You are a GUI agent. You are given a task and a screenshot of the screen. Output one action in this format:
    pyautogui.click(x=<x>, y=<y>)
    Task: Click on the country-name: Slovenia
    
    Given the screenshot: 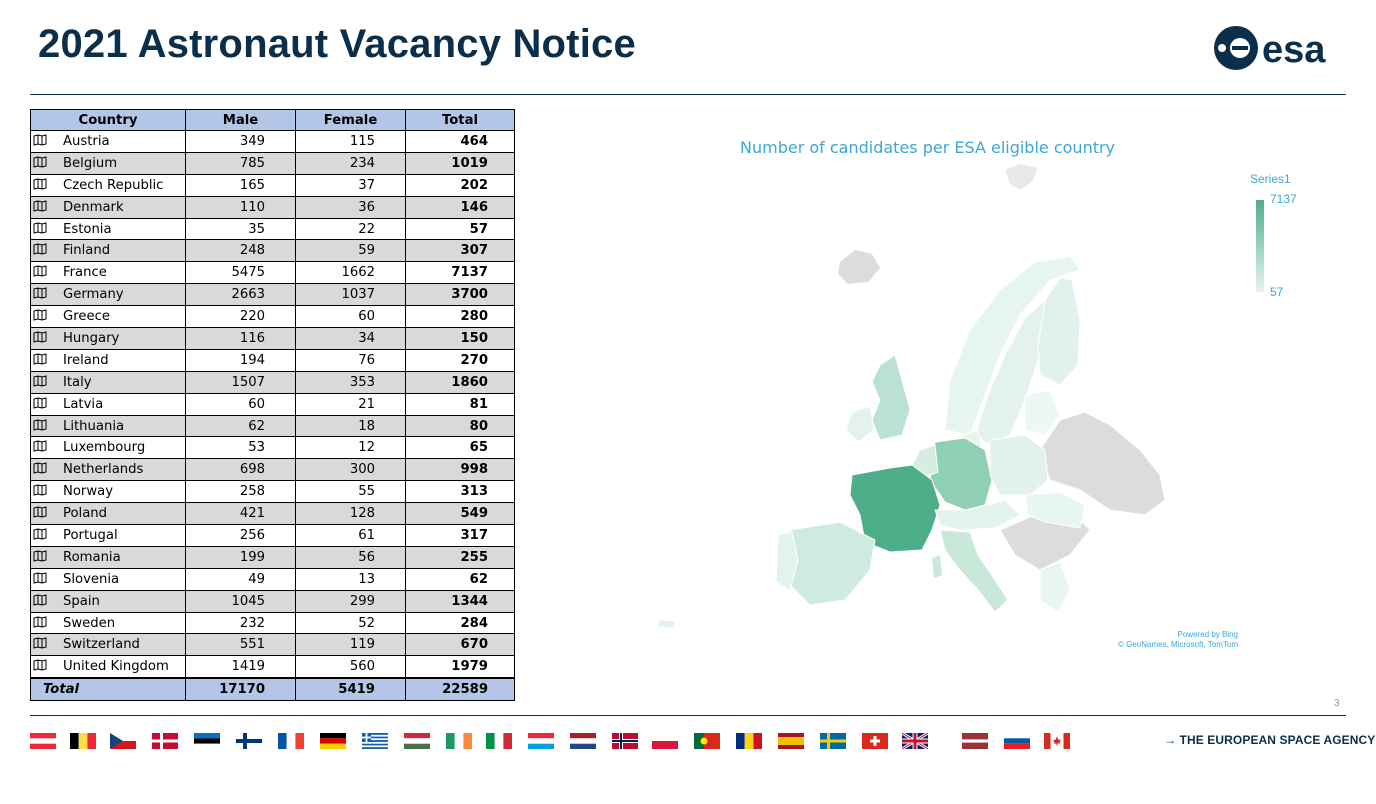 What is the action you would take?
    pyautogui.click(x=91, y=579)
    